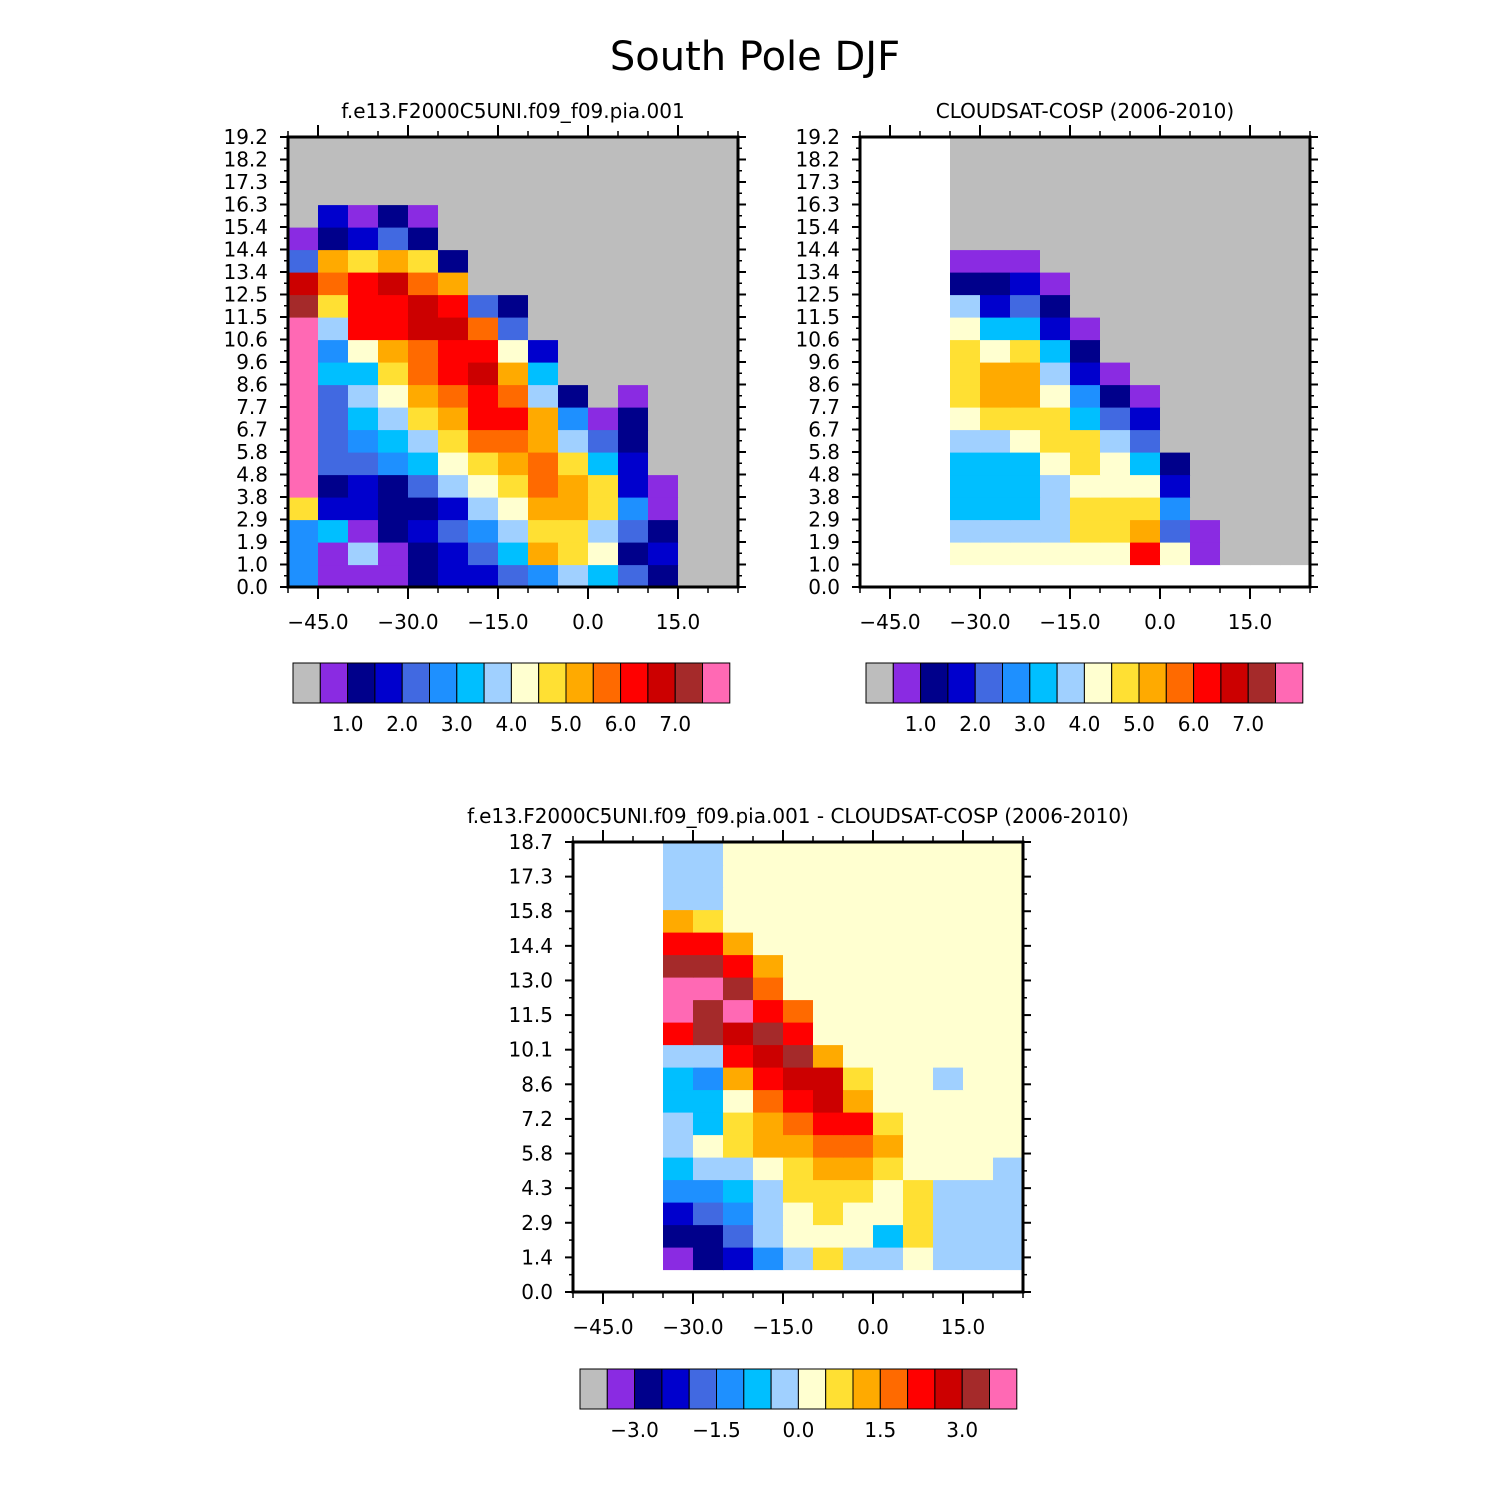 This screenshot has width=1510, height=1510. What do you see at coordinates (716, 1430) in the screenshot?
I see `diff-colorbar-label: −1.5` at bounding box center [716, 1430].